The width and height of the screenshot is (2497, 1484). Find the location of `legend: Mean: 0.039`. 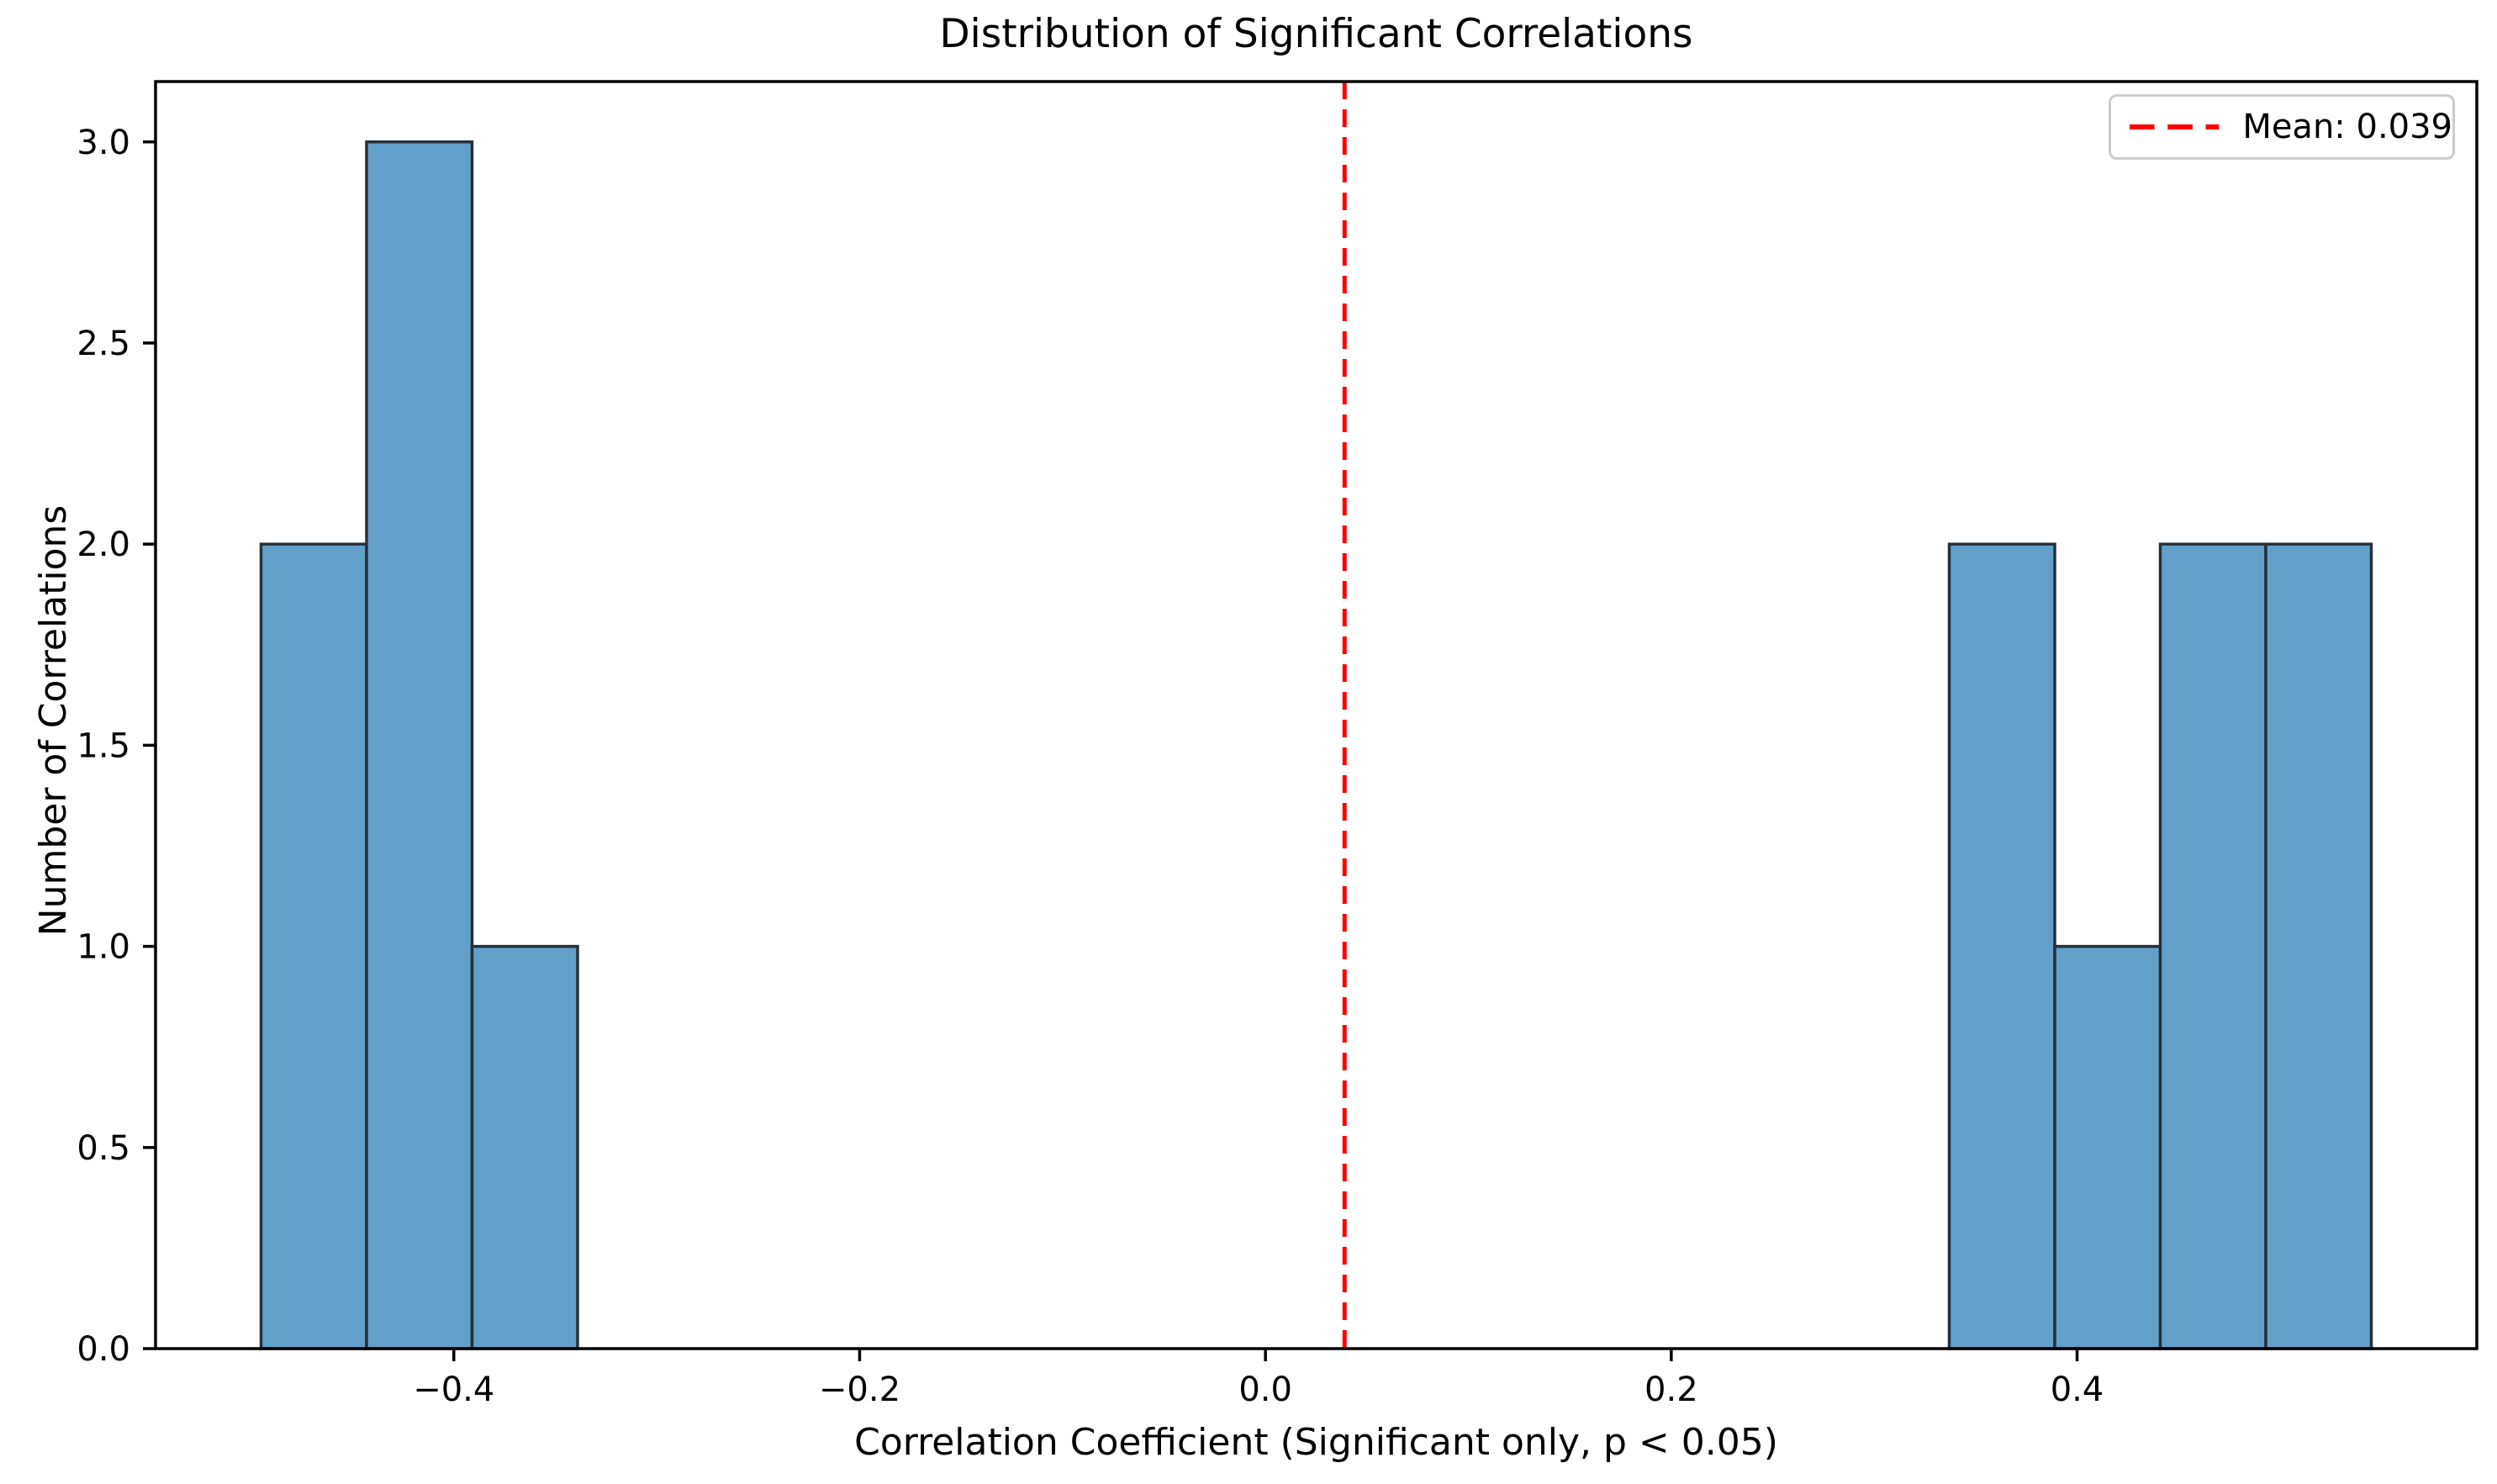

legend: Mean: 0.039 is located at coordinates (2282, 127).